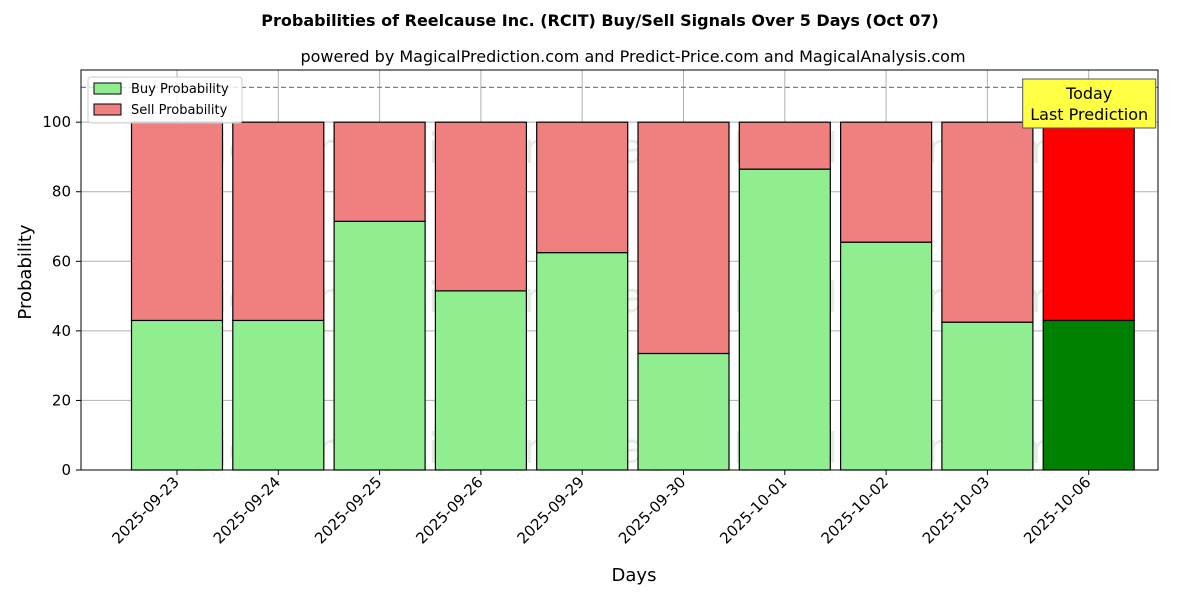 The height and width of the screenshot is (600, 1200). What do you see at coordinates (107, 109) in the screenshot?
I see `legend-swatch-sell` at bounding box center [107, 109].